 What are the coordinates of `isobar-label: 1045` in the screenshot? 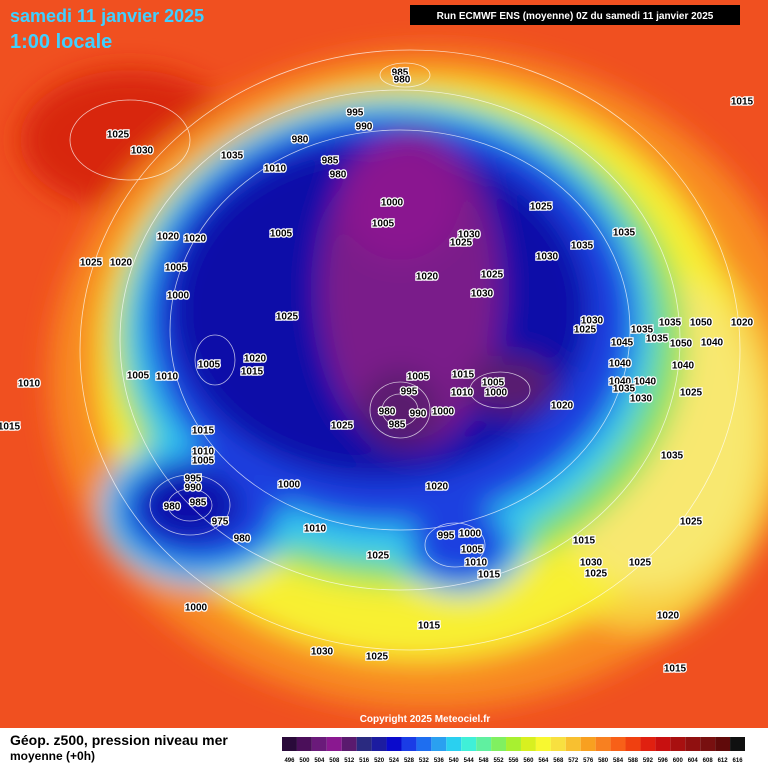 It's located at (622, 343).